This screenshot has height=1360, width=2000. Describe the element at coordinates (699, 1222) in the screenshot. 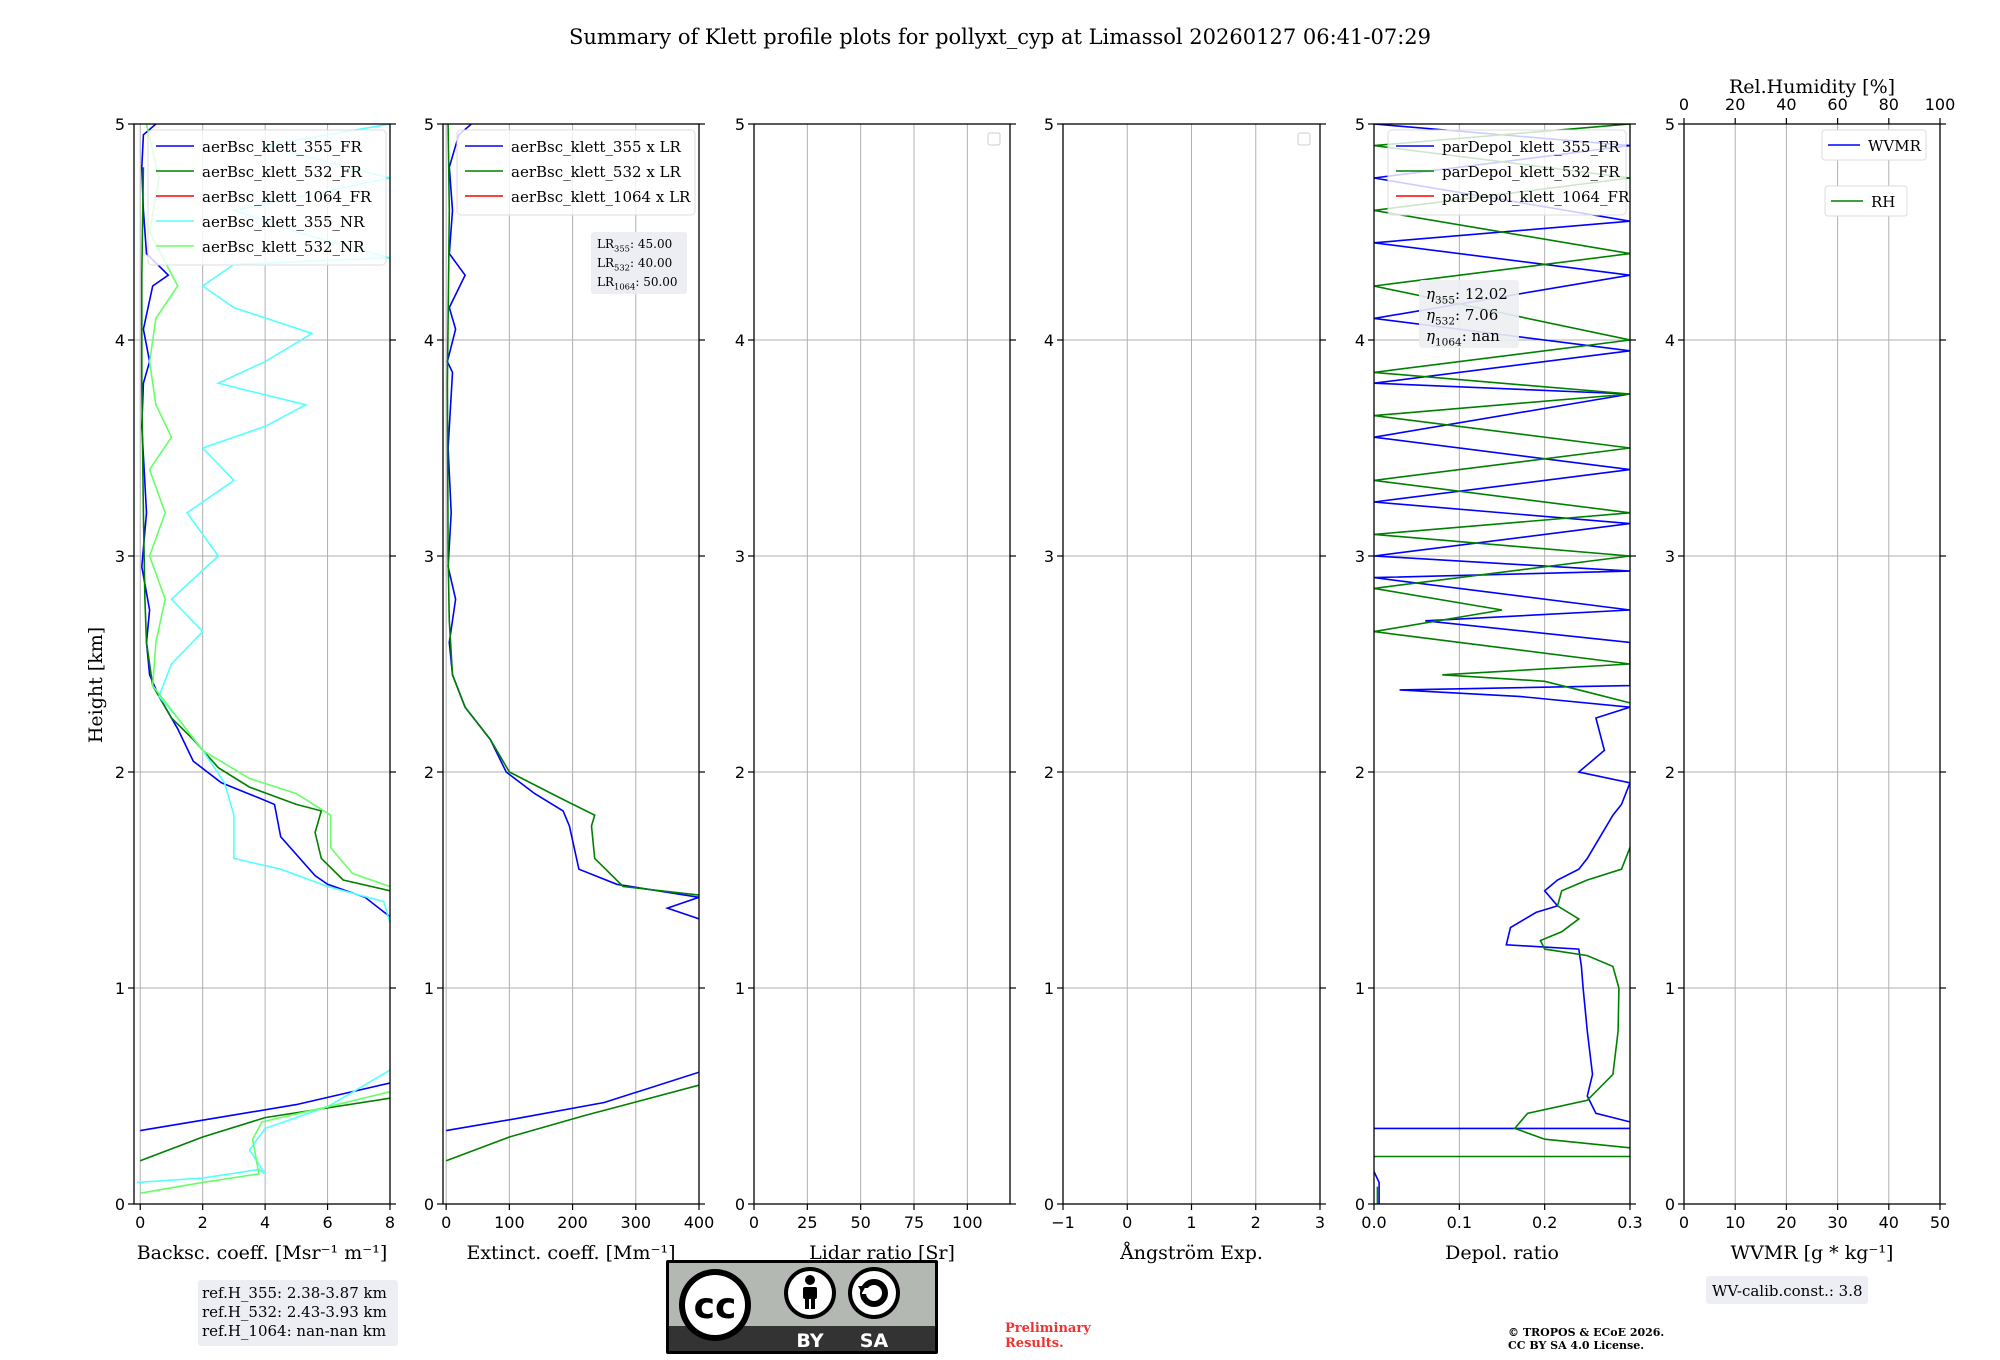

I see `x-tick-label: 400` at that location.